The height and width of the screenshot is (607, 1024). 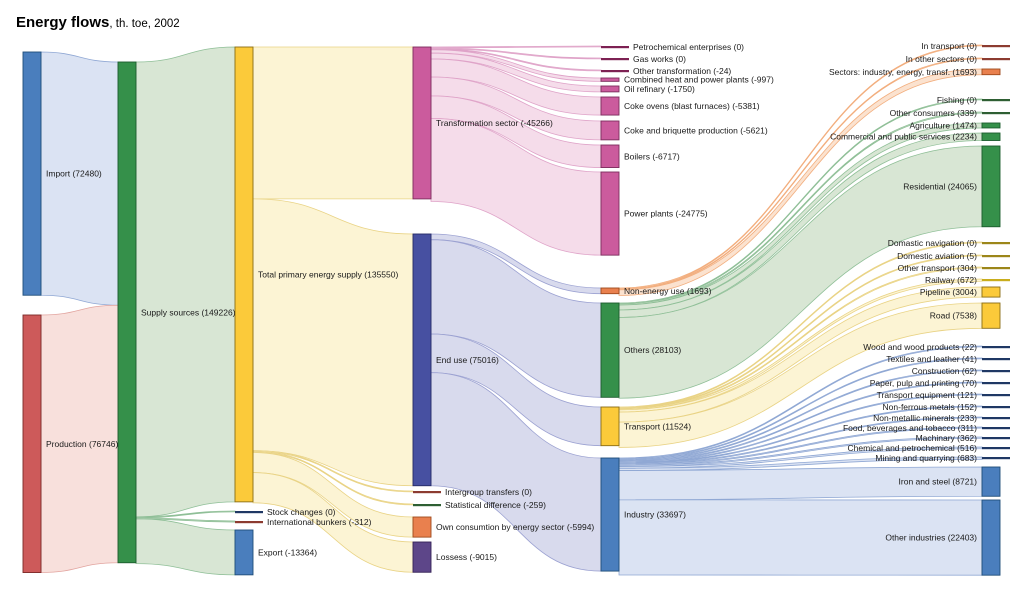 I want to click on label-petrochemical: Petrochemical enterprises (0), so click(x=688, y=47).